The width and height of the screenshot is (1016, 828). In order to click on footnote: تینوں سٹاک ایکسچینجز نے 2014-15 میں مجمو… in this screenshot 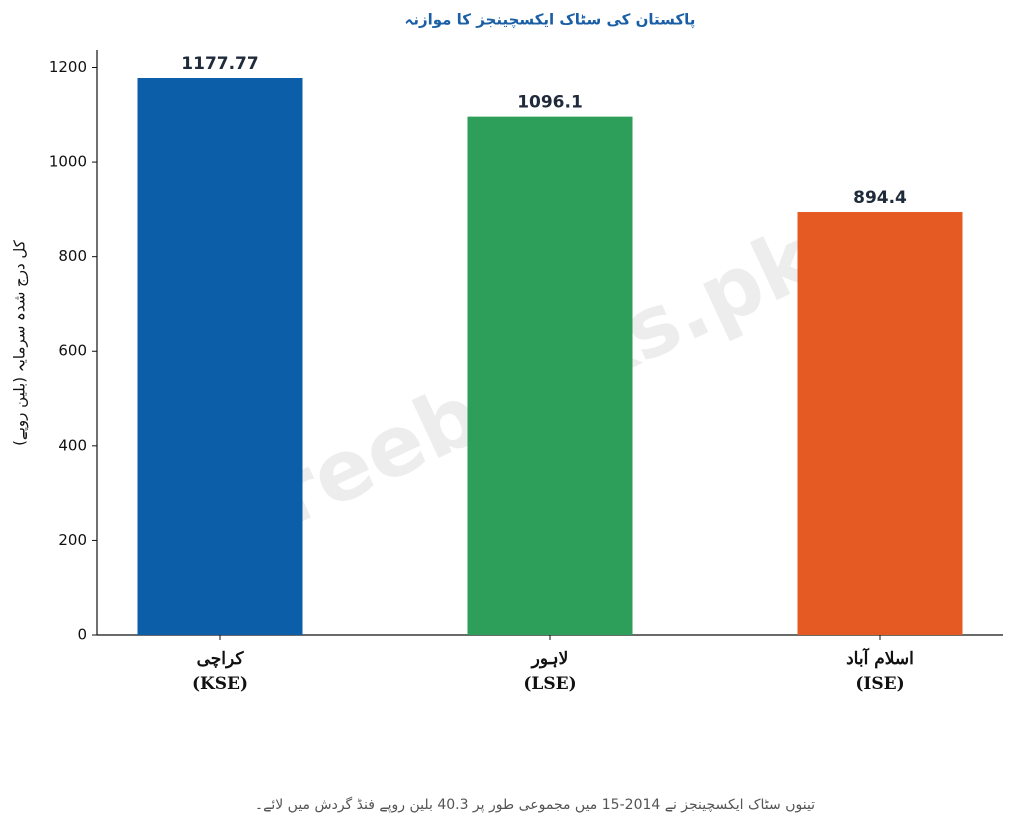, I will do `click(535, 804)`.